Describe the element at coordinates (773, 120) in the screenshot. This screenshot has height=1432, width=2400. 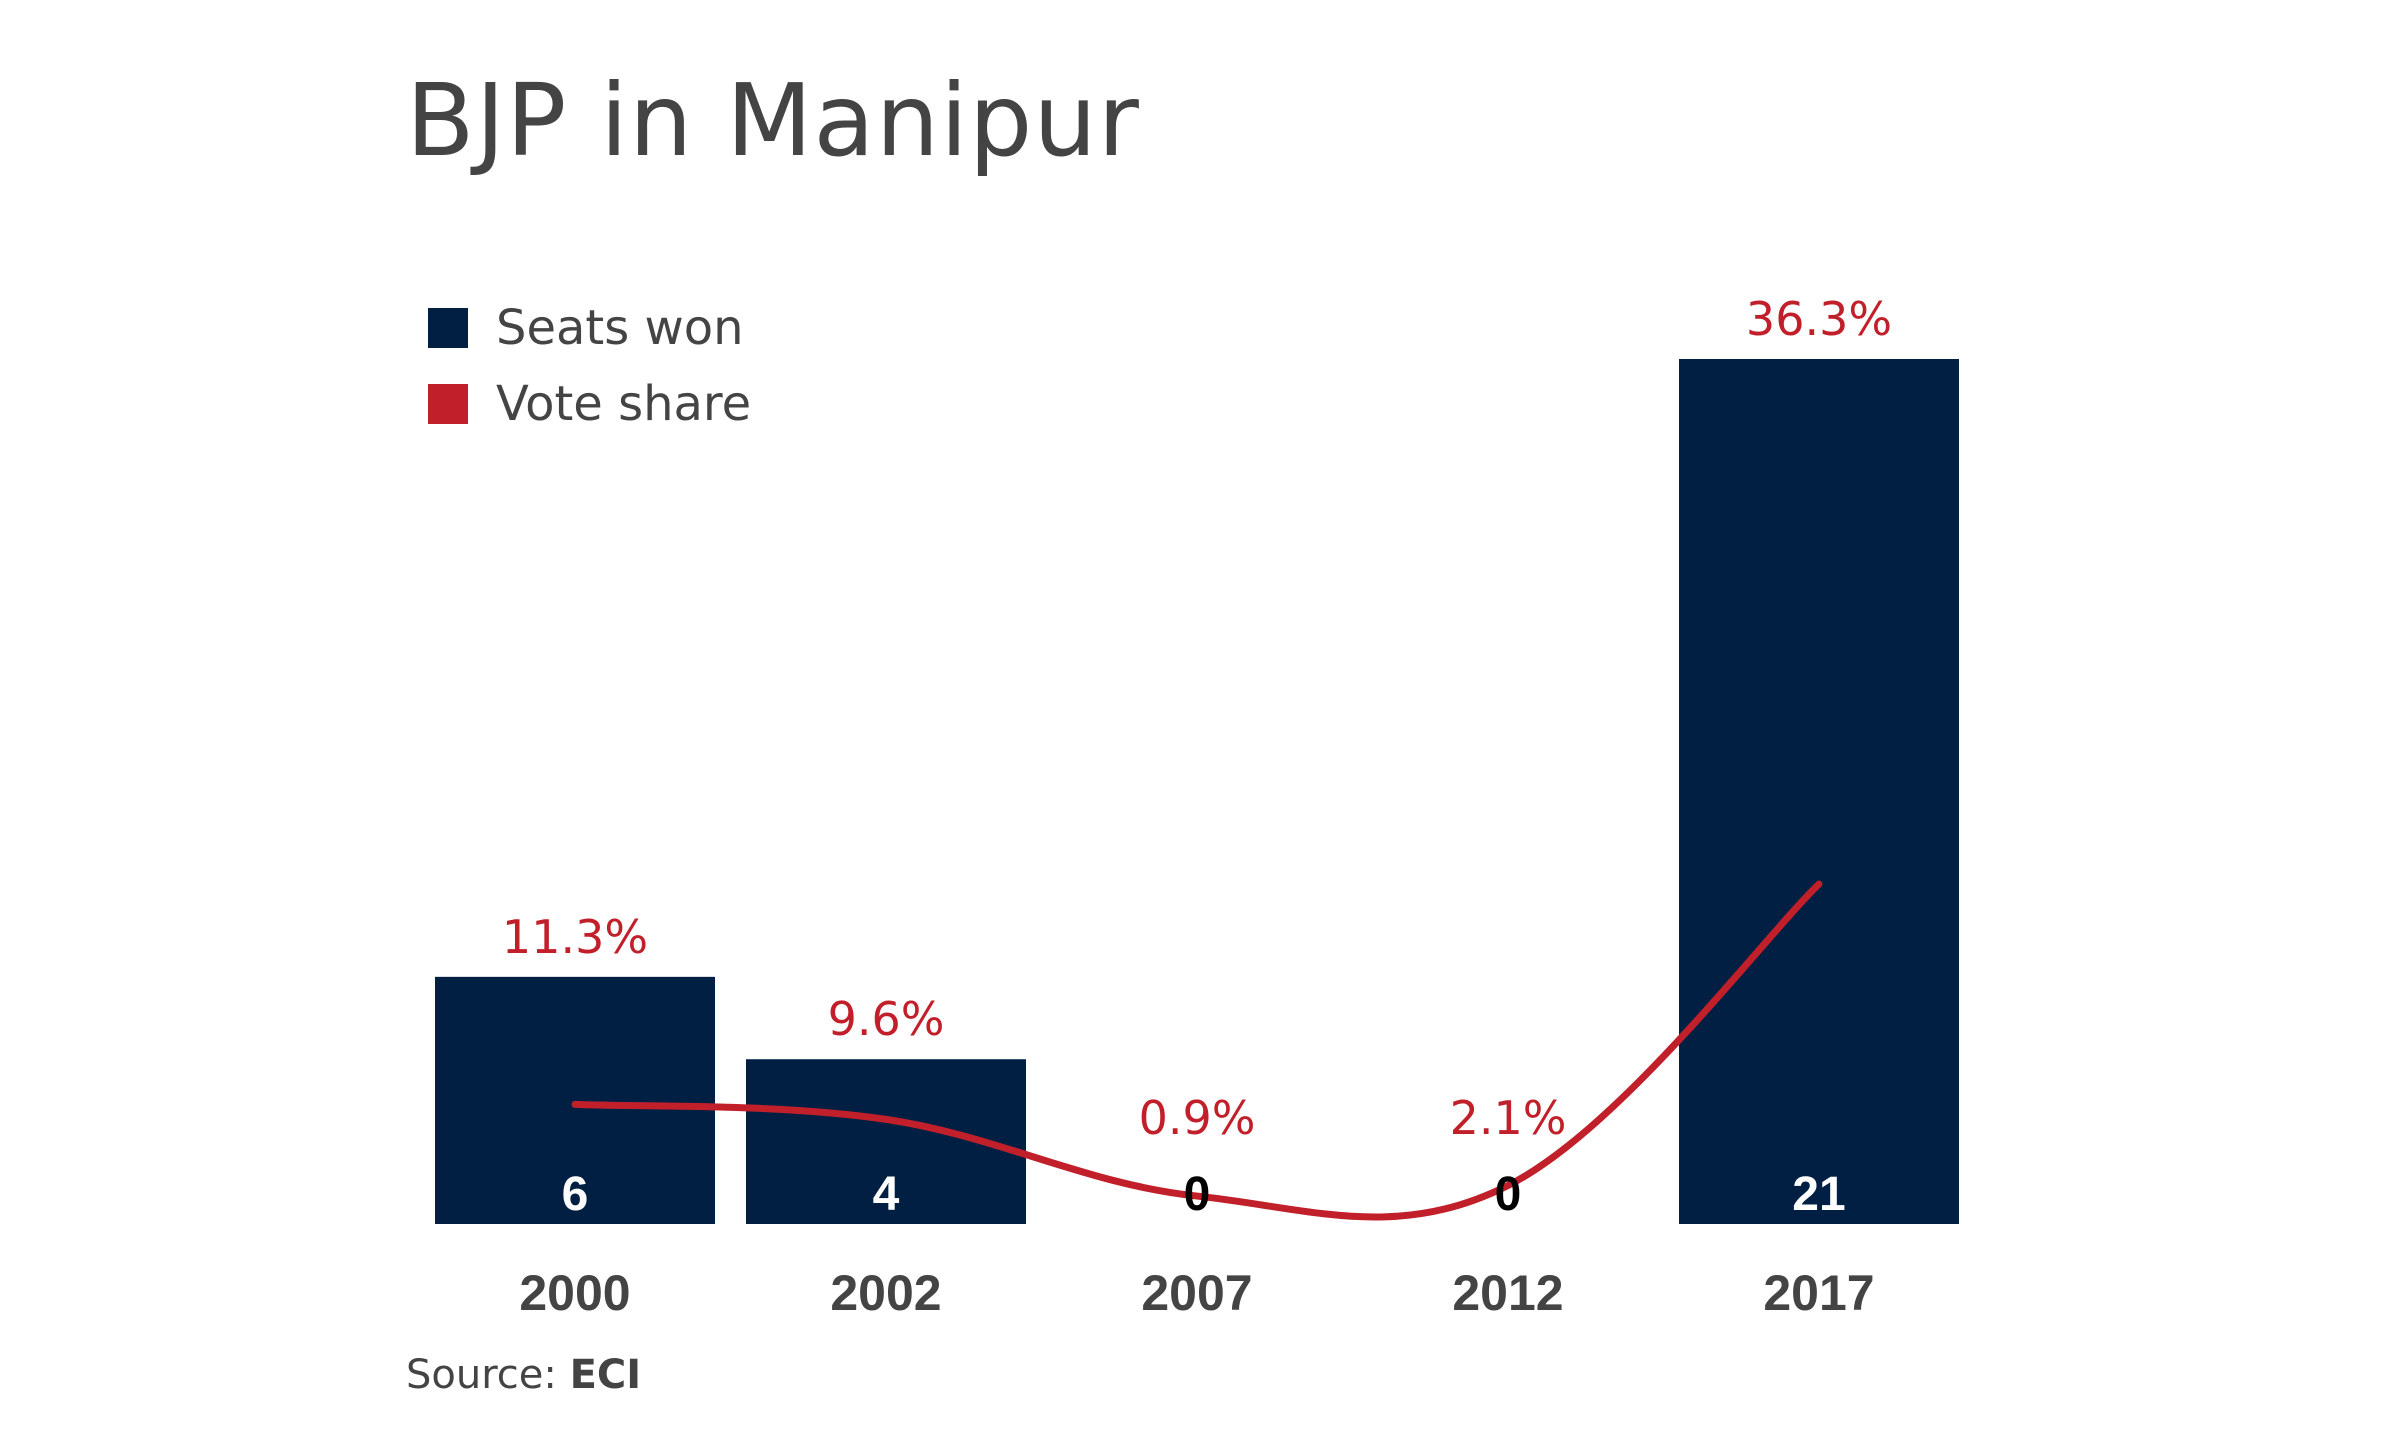
I see `chart-title: BJP in Manipur` at that location.